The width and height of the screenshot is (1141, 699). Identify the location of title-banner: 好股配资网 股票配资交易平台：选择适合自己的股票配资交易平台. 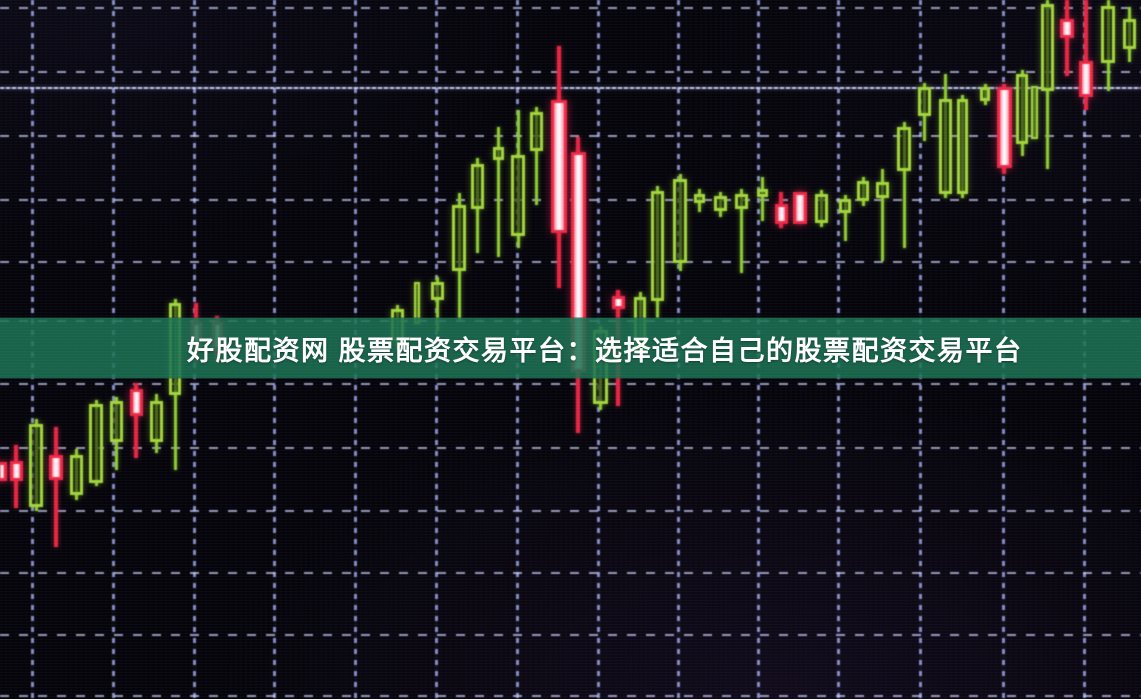
(570, 348).